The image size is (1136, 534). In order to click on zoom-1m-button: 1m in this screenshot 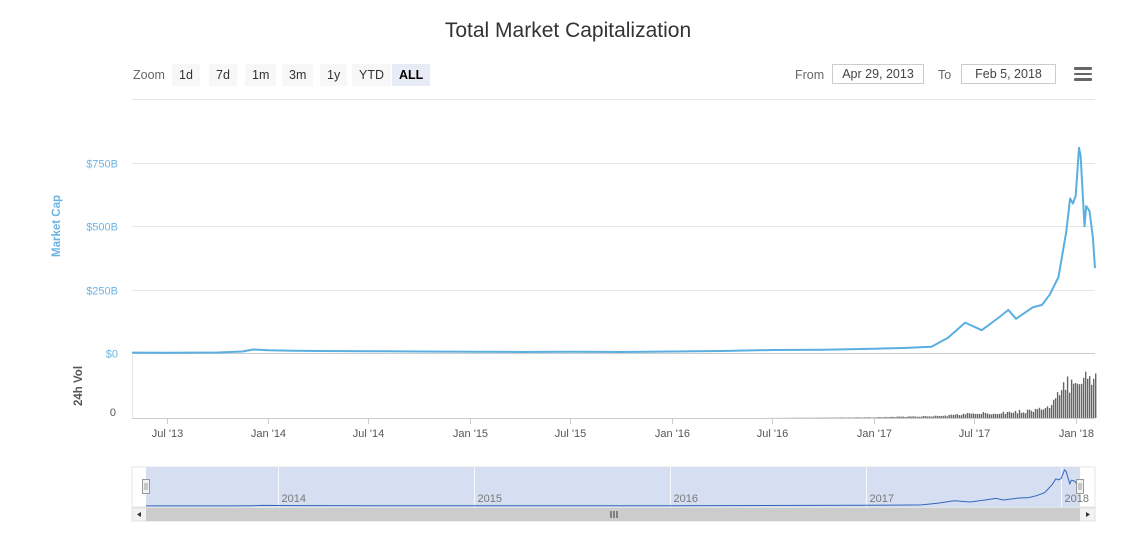, I will do `click(261, 75)`.